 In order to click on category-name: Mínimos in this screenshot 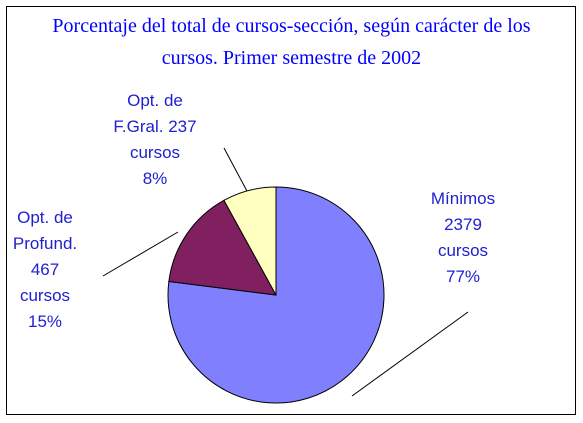, I will do `click(463, 198)`.